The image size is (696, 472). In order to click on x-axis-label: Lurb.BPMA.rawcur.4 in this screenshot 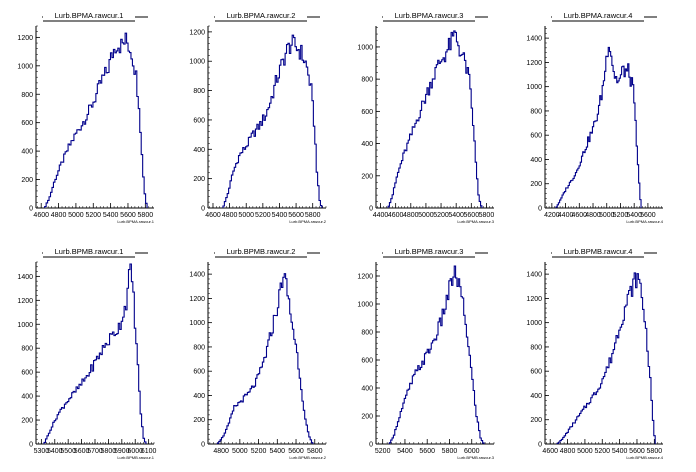, I will do `click(644, 221)`.